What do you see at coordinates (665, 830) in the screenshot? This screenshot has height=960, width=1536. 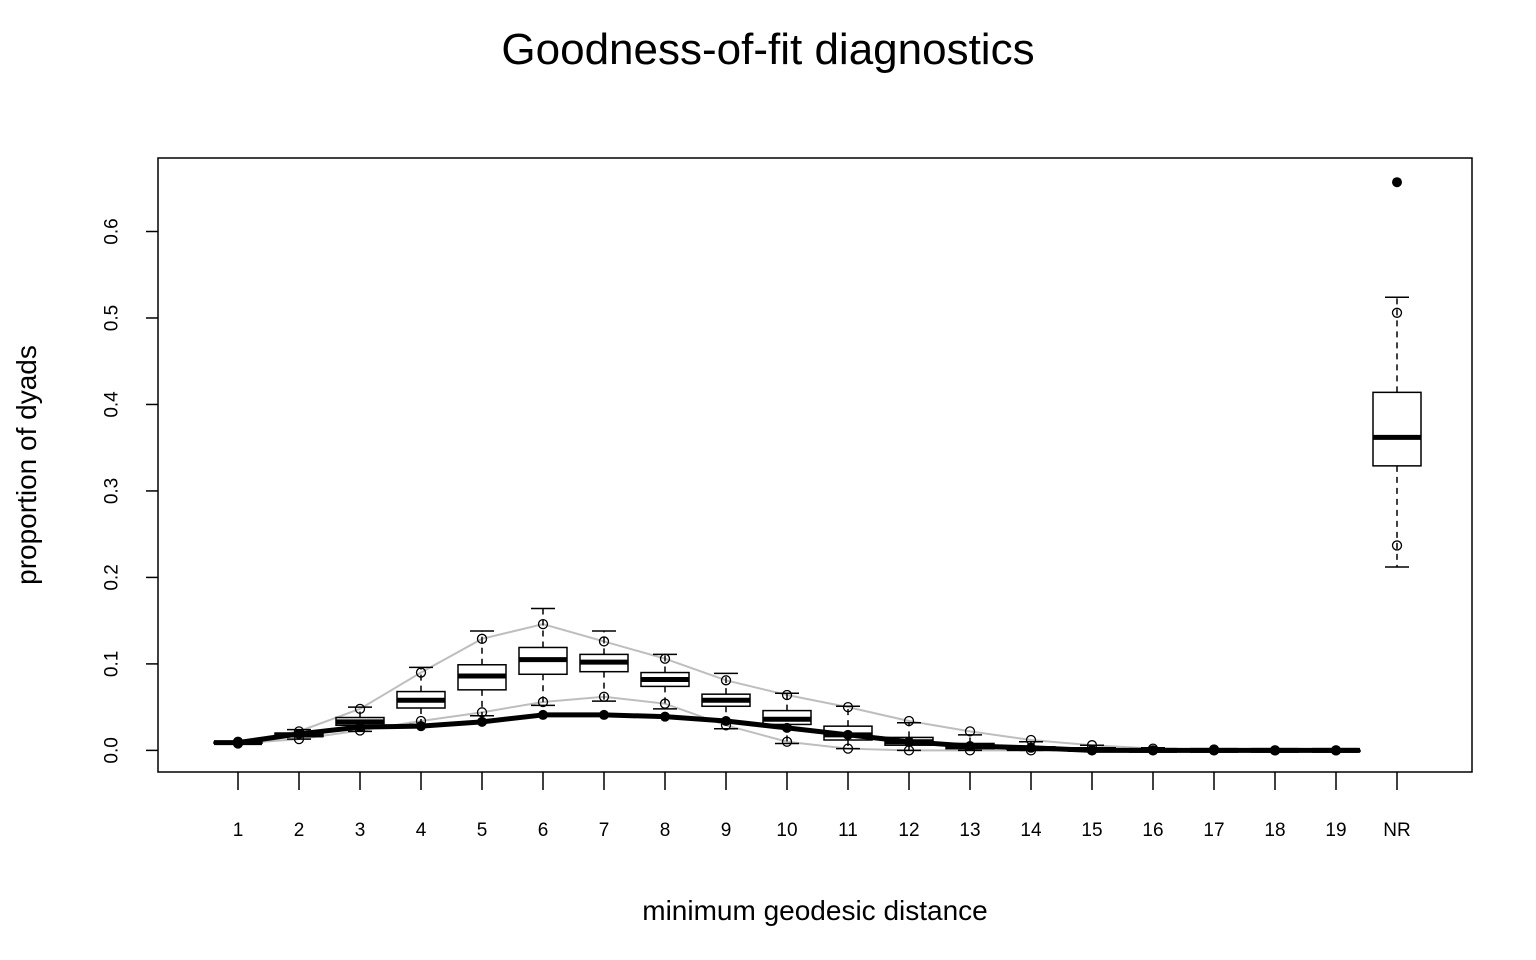 I see `x-tick-label: 8` at bounding box center [665, 830].